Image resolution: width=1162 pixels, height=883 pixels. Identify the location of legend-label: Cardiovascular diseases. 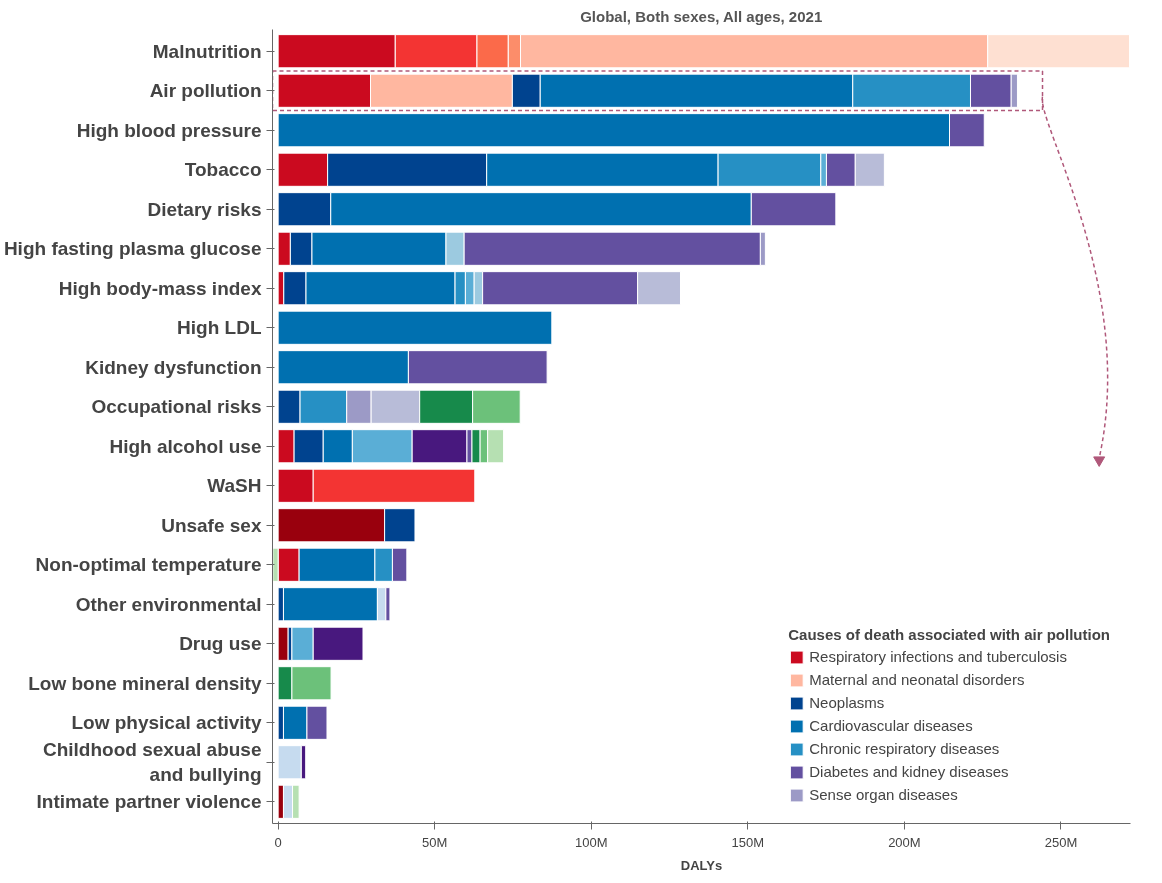
(891, 725).